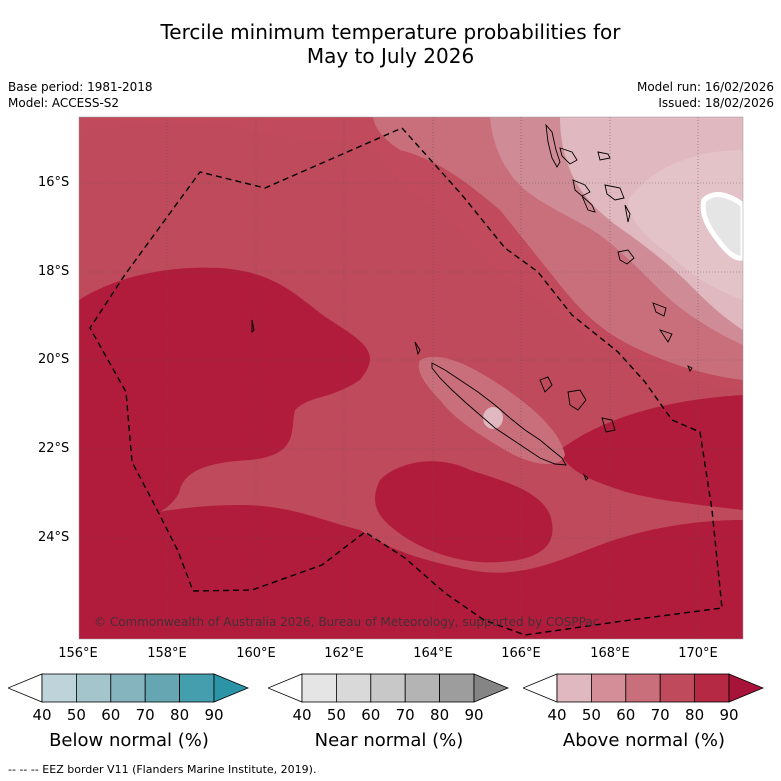  Describe the element at coordinates (54, 359) in the screenshot. I see `lat-label-20s: 20°S` at that location.